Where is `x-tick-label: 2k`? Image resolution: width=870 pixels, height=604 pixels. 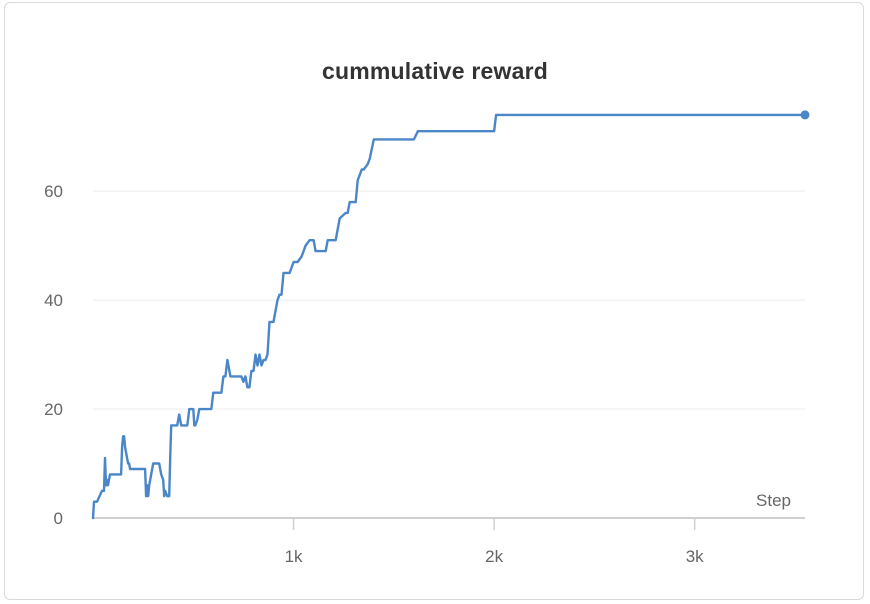 x-tick-label: 2k is located at coordinates (494, 556).